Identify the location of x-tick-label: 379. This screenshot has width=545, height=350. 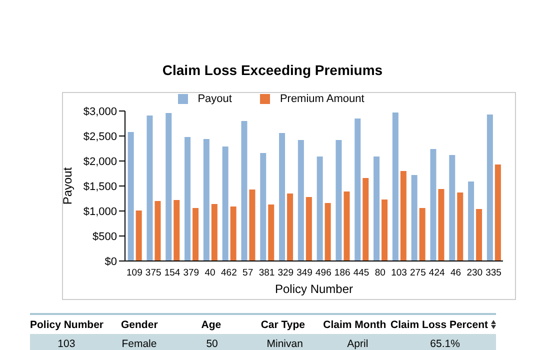
(191, 273).